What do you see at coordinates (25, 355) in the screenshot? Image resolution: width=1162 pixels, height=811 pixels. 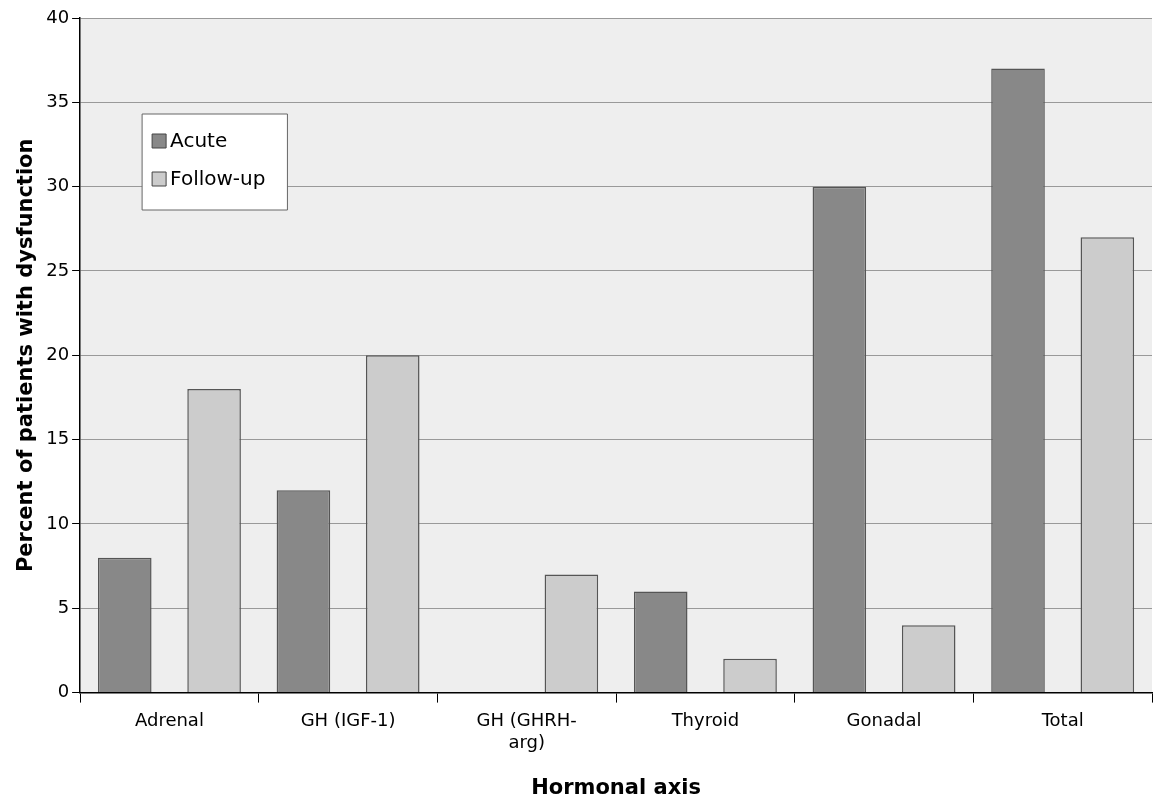 I see `y-axis-title: Percent of patients with dysfunction` at bounding box center [25, 355].